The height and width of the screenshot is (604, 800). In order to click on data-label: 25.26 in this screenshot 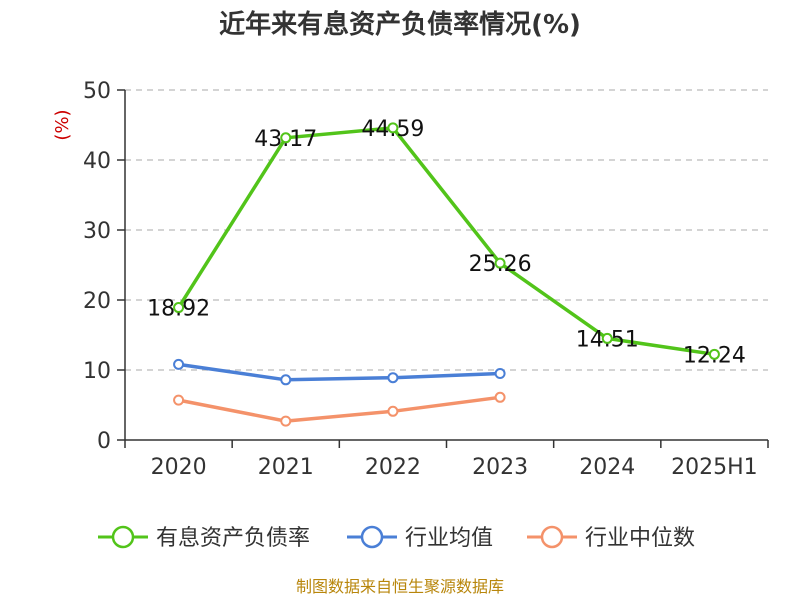, I will do `click(500, 264)`.